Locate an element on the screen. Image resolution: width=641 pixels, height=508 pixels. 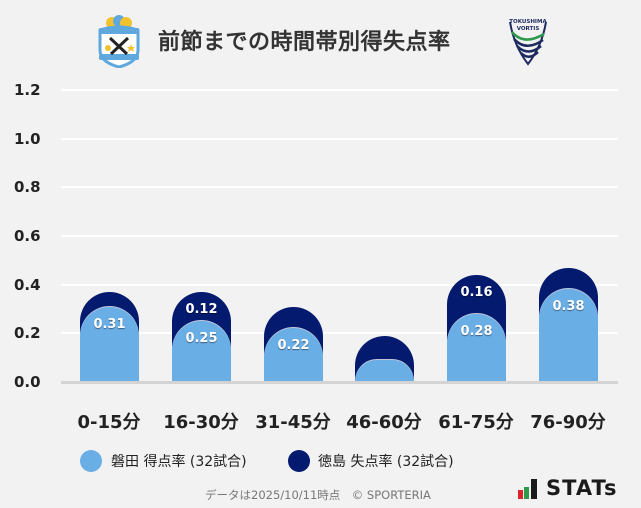
x-tick: 16-30分 is located at coordinates (201, 422).